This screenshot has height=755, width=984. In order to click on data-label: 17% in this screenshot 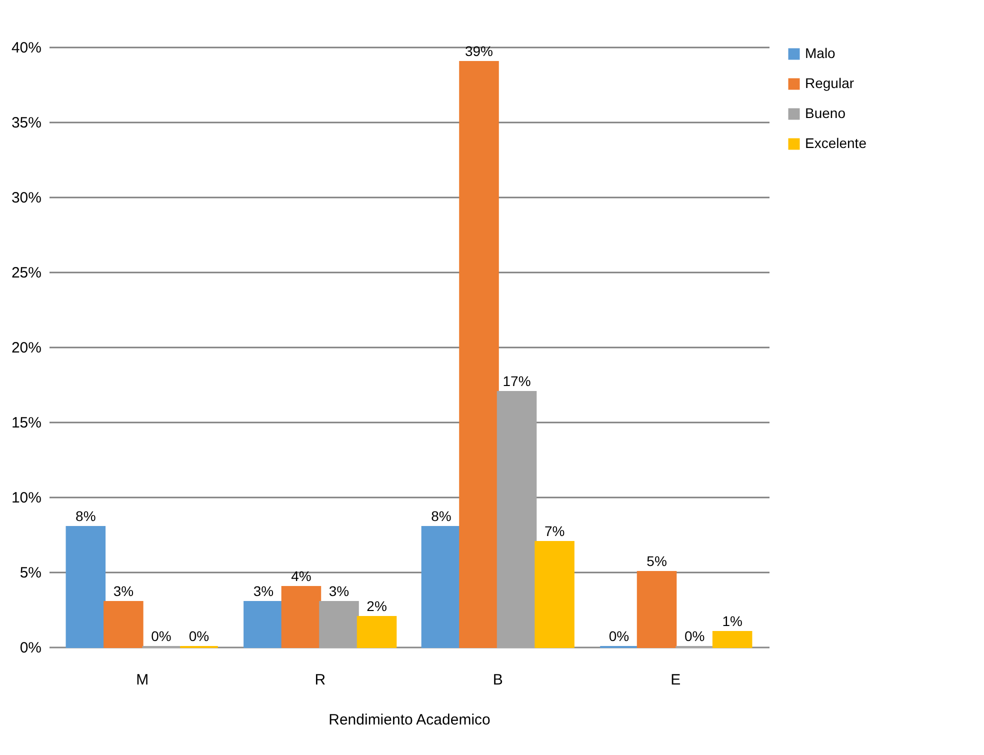, I will do `click(516, 381)`.